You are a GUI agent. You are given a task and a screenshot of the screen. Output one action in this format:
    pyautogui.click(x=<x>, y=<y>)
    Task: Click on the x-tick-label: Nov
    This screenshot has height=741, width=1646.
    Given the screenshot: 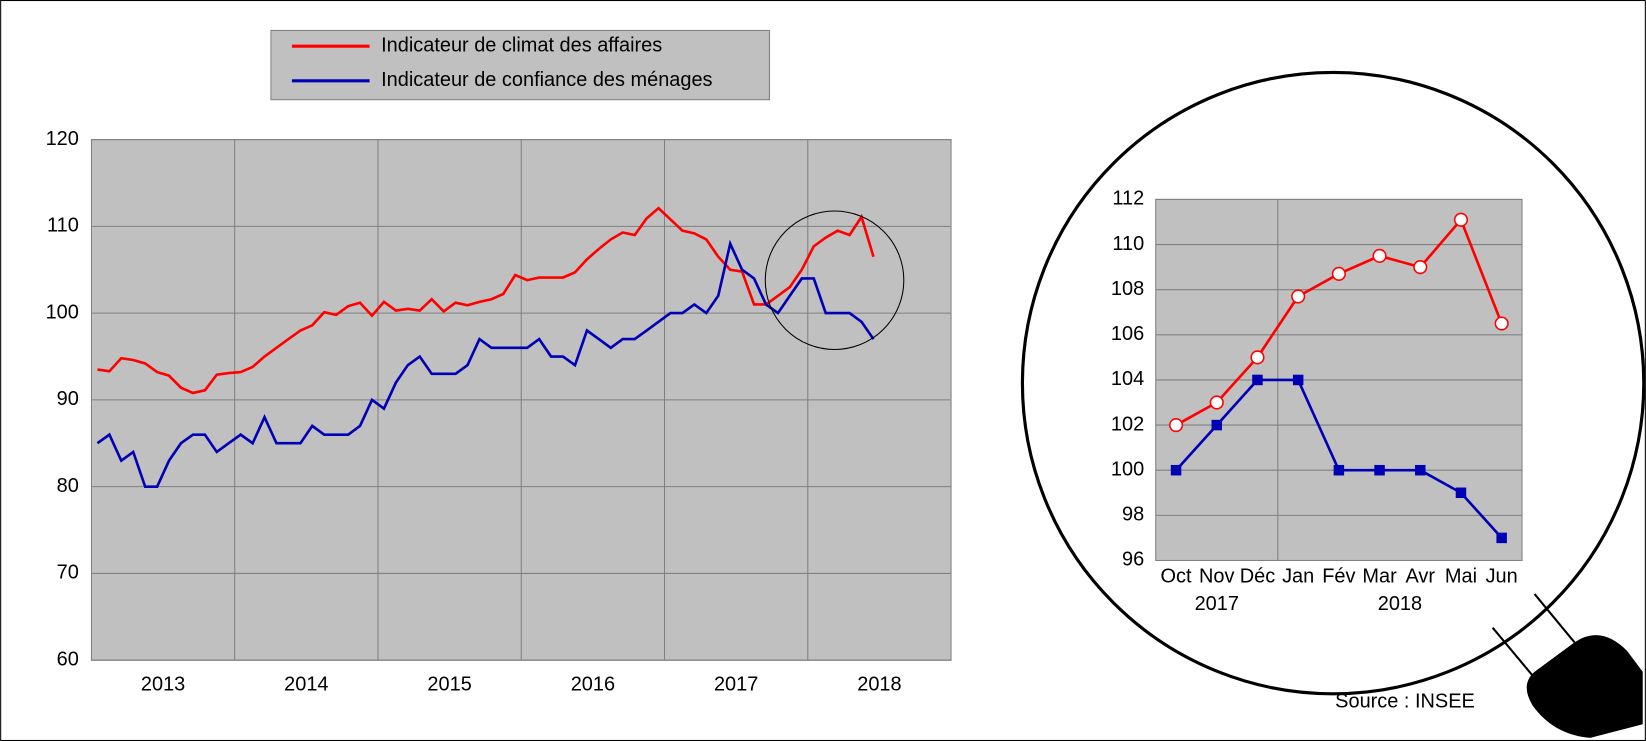 What is the action you would take?
    pyautogui.click(x=1216, y=577)
    